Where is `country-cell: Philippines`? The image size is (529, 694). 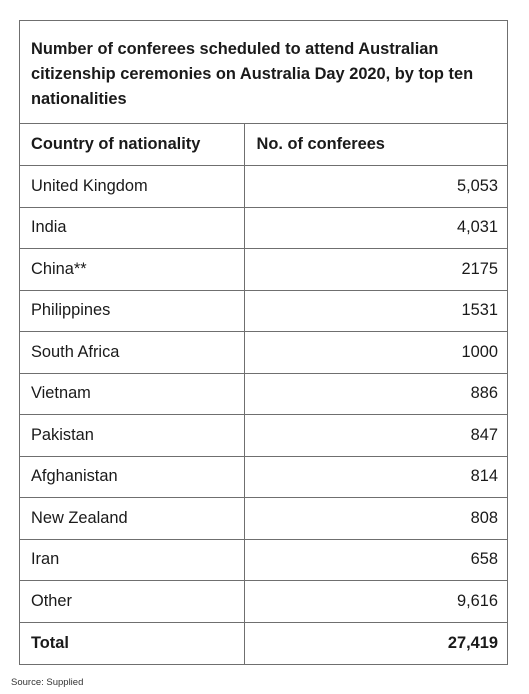 country-cell: Philippines is located at coordinates (132, 311).